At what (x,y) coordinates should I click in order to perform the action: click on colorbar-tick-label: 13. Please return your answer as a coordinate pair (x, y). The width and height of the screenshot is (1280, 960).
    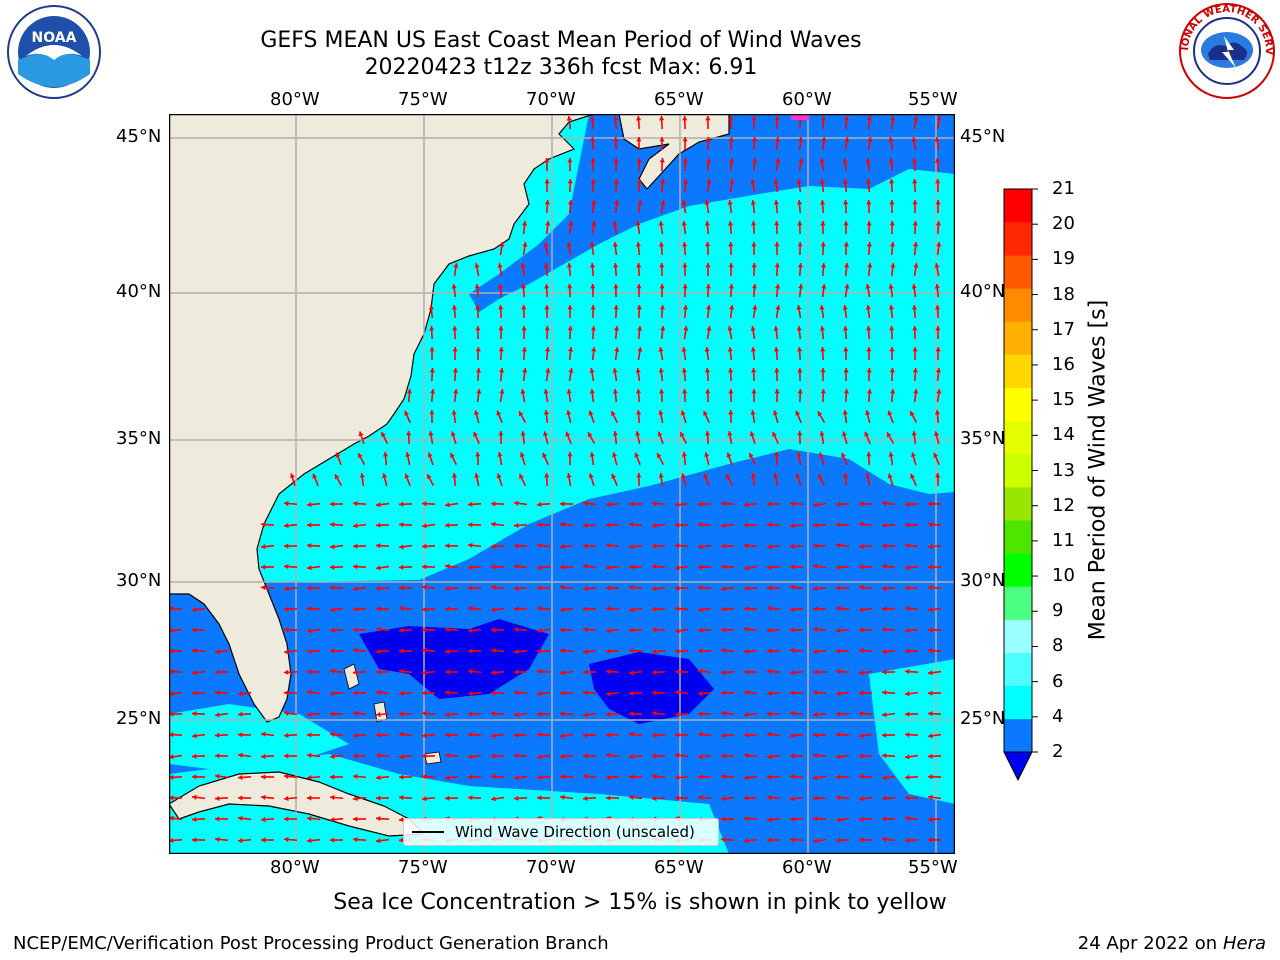
    Looking at the image, I should click on (1063, 470).